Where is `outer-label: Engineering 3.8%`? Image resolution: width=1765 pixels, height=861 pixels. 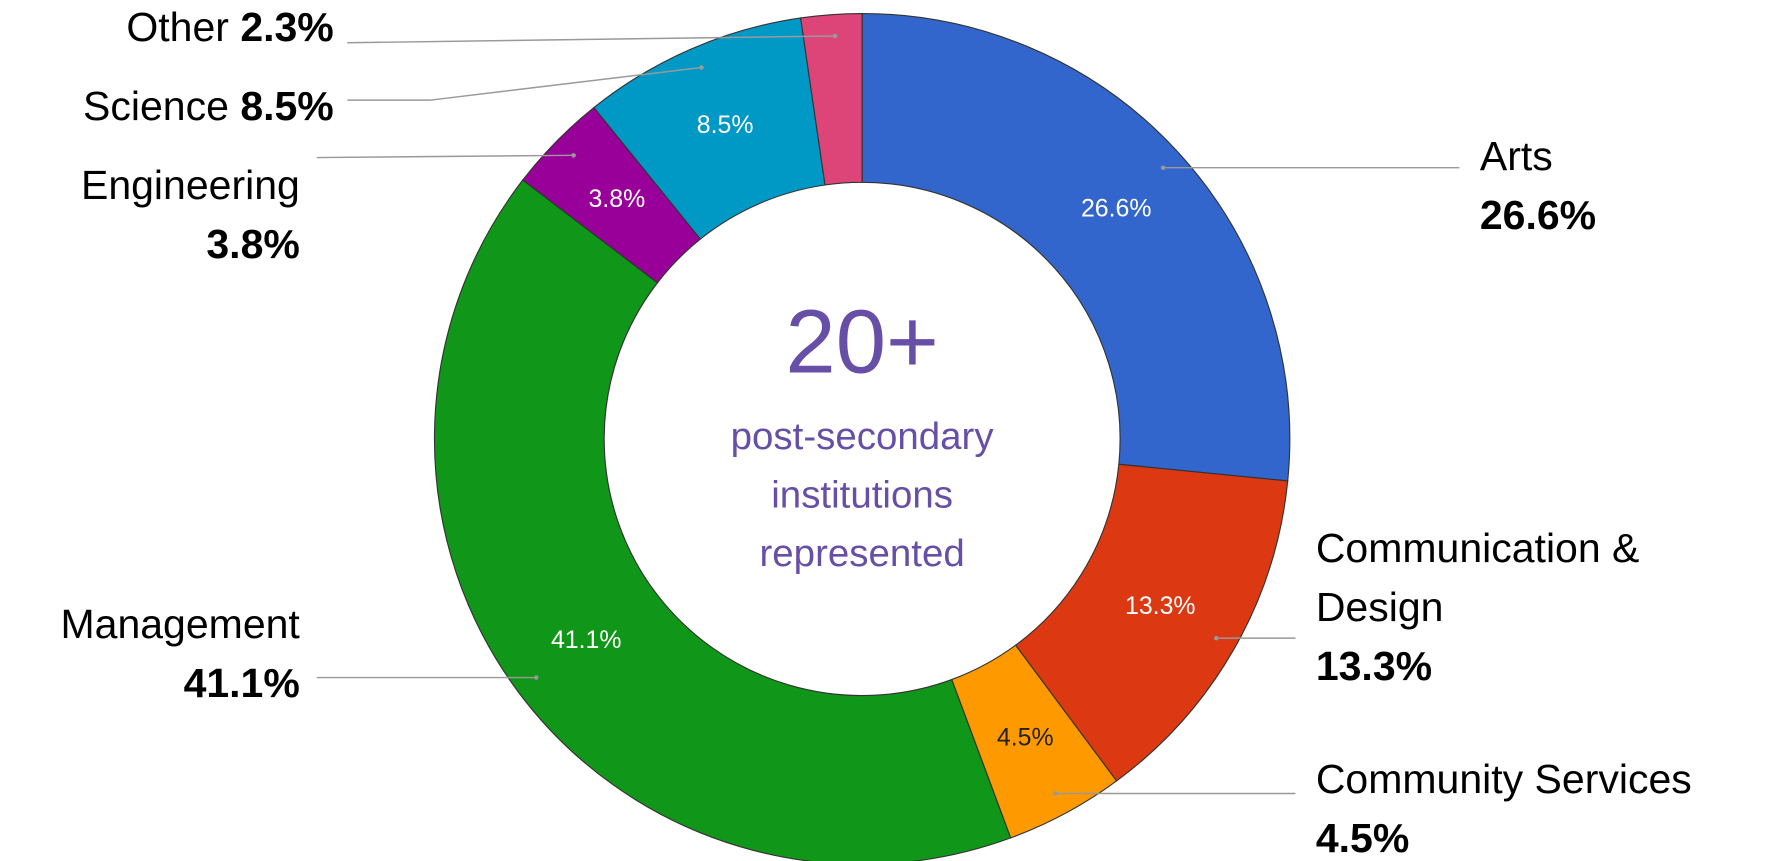 outer-label: Engineering 3.8% is located at coordinates (150, 215).